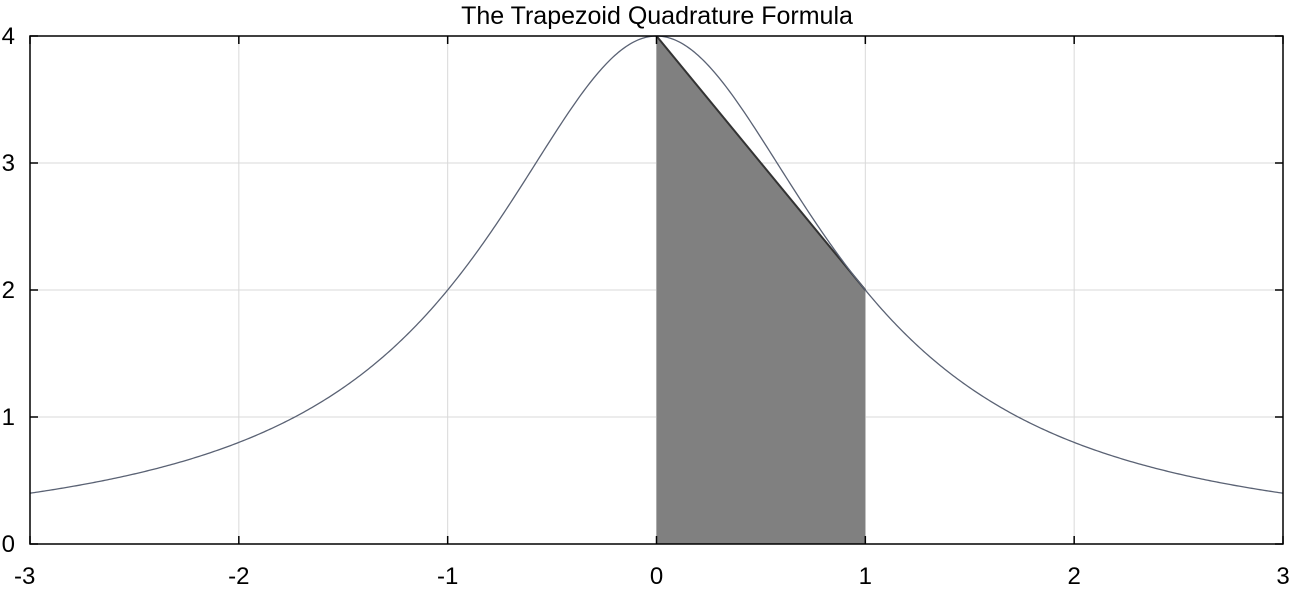  I want to click on y-tick-label: 4, so click(8, 36).